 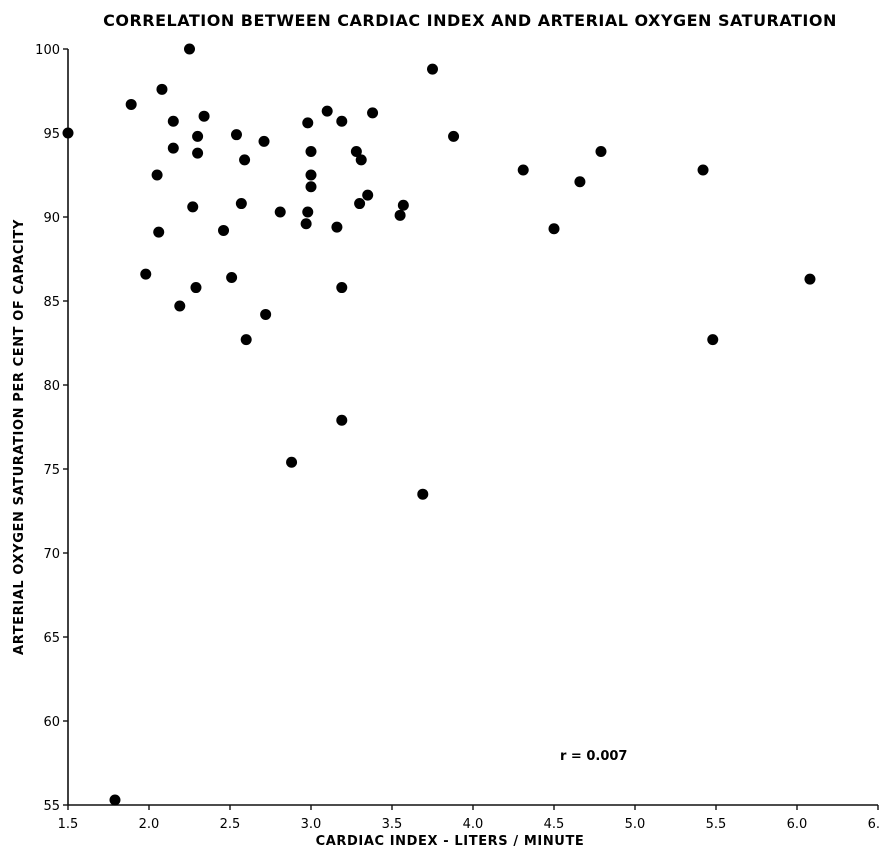 I want to click on x-tick-label: 4.0, so click(x=473, y=824).